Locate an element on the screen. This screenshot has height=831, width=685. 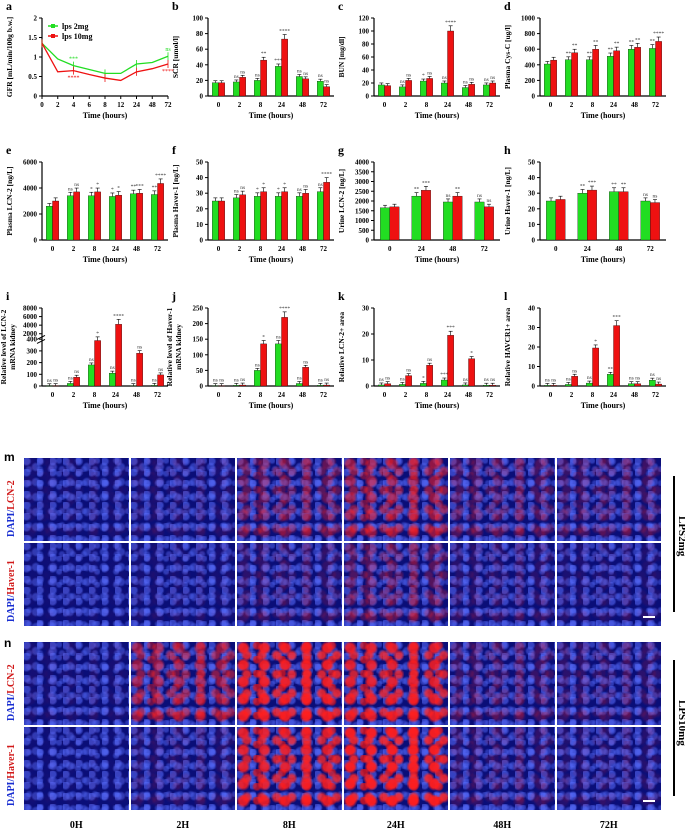
y-axis-label-line: Plasma LCN-2 [ng/L] is located at coordinates (9, 200).